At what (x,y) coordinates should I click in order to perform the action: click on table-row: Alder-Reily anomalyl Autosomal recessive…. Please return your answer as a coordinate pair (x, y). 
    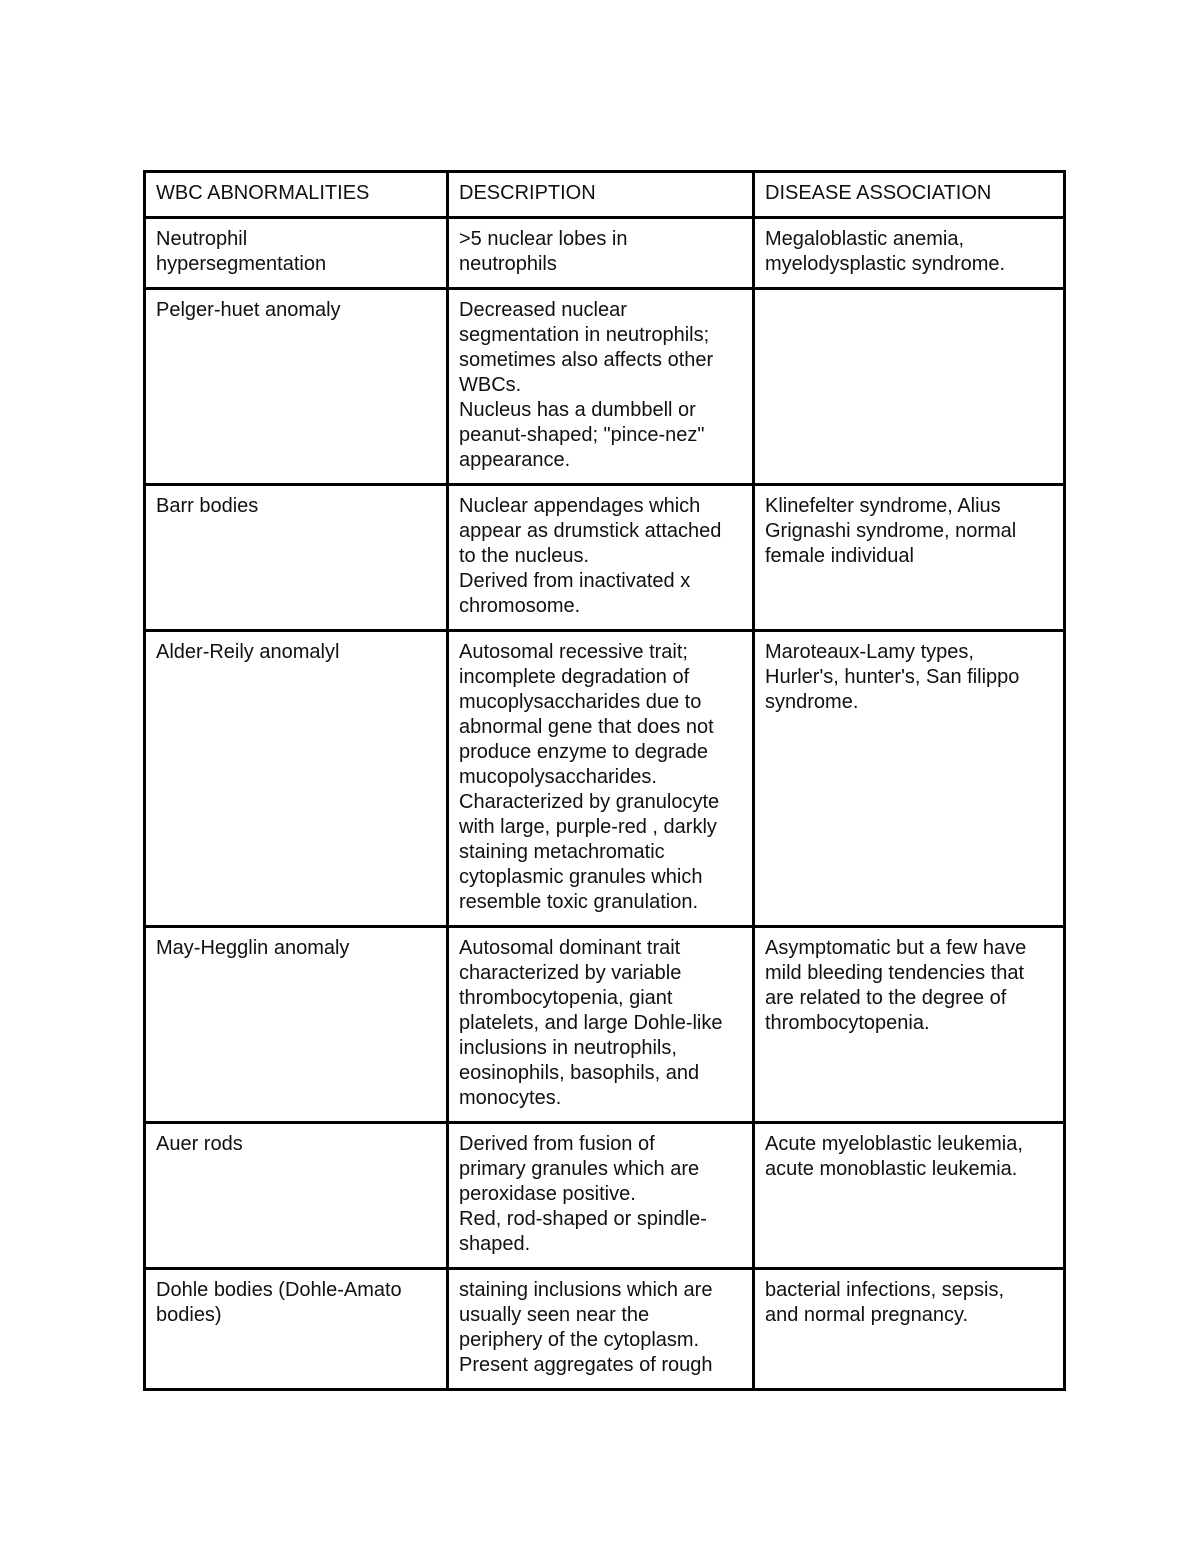
    Looking at the image, I should click on (604, 778).